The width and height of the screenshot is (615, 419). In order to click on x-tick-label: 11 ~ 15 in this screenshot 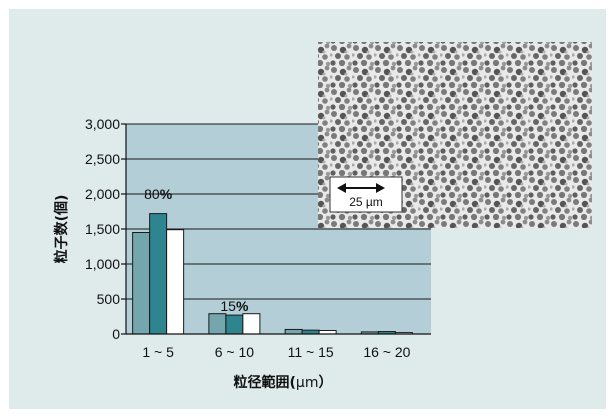, I will do `click(311, 352)`.